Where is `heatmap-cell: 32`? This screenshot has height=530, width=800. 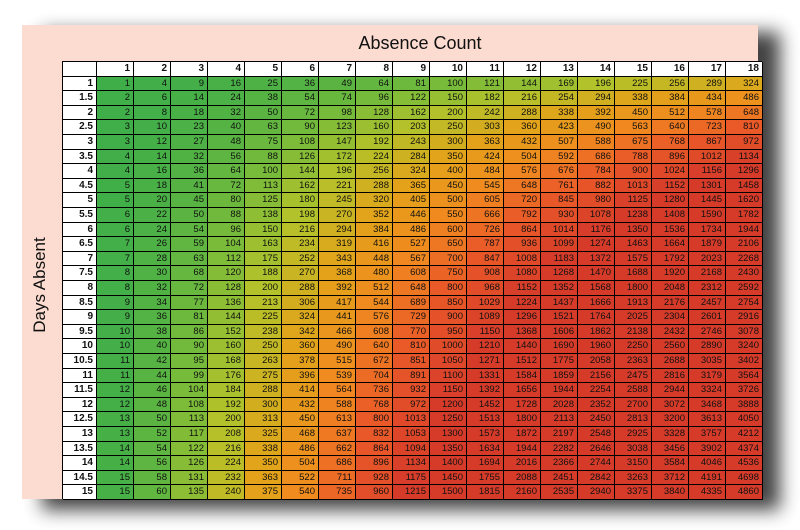
heatmap-cell: 32 is located at coordinates (189, 157).